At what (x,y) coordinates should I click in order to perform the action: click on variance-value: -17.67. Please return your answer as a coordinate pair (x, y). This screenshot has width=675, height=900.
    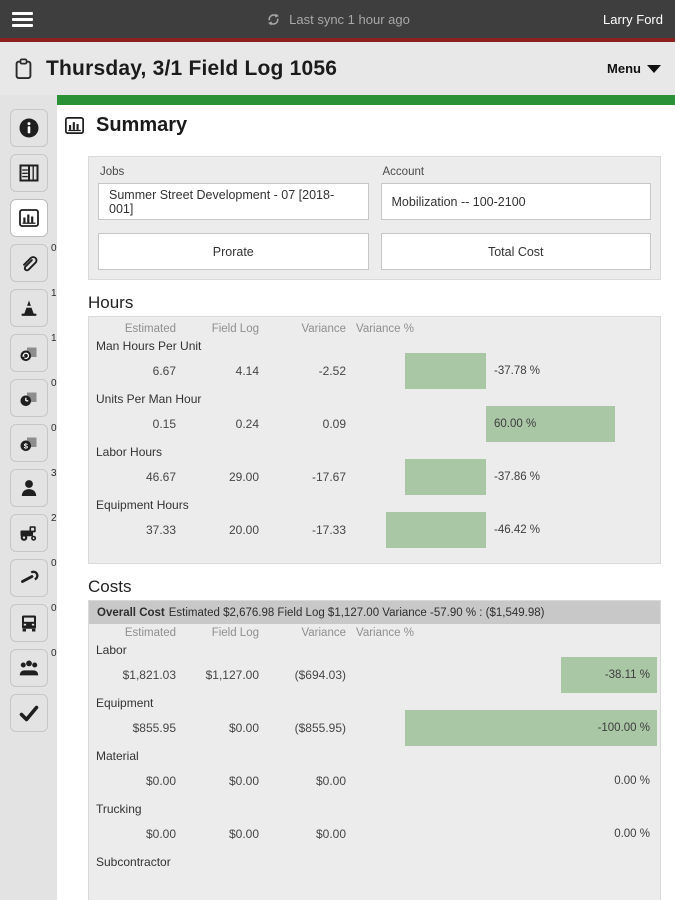
    Looking at the image, I should click on (328, 477).